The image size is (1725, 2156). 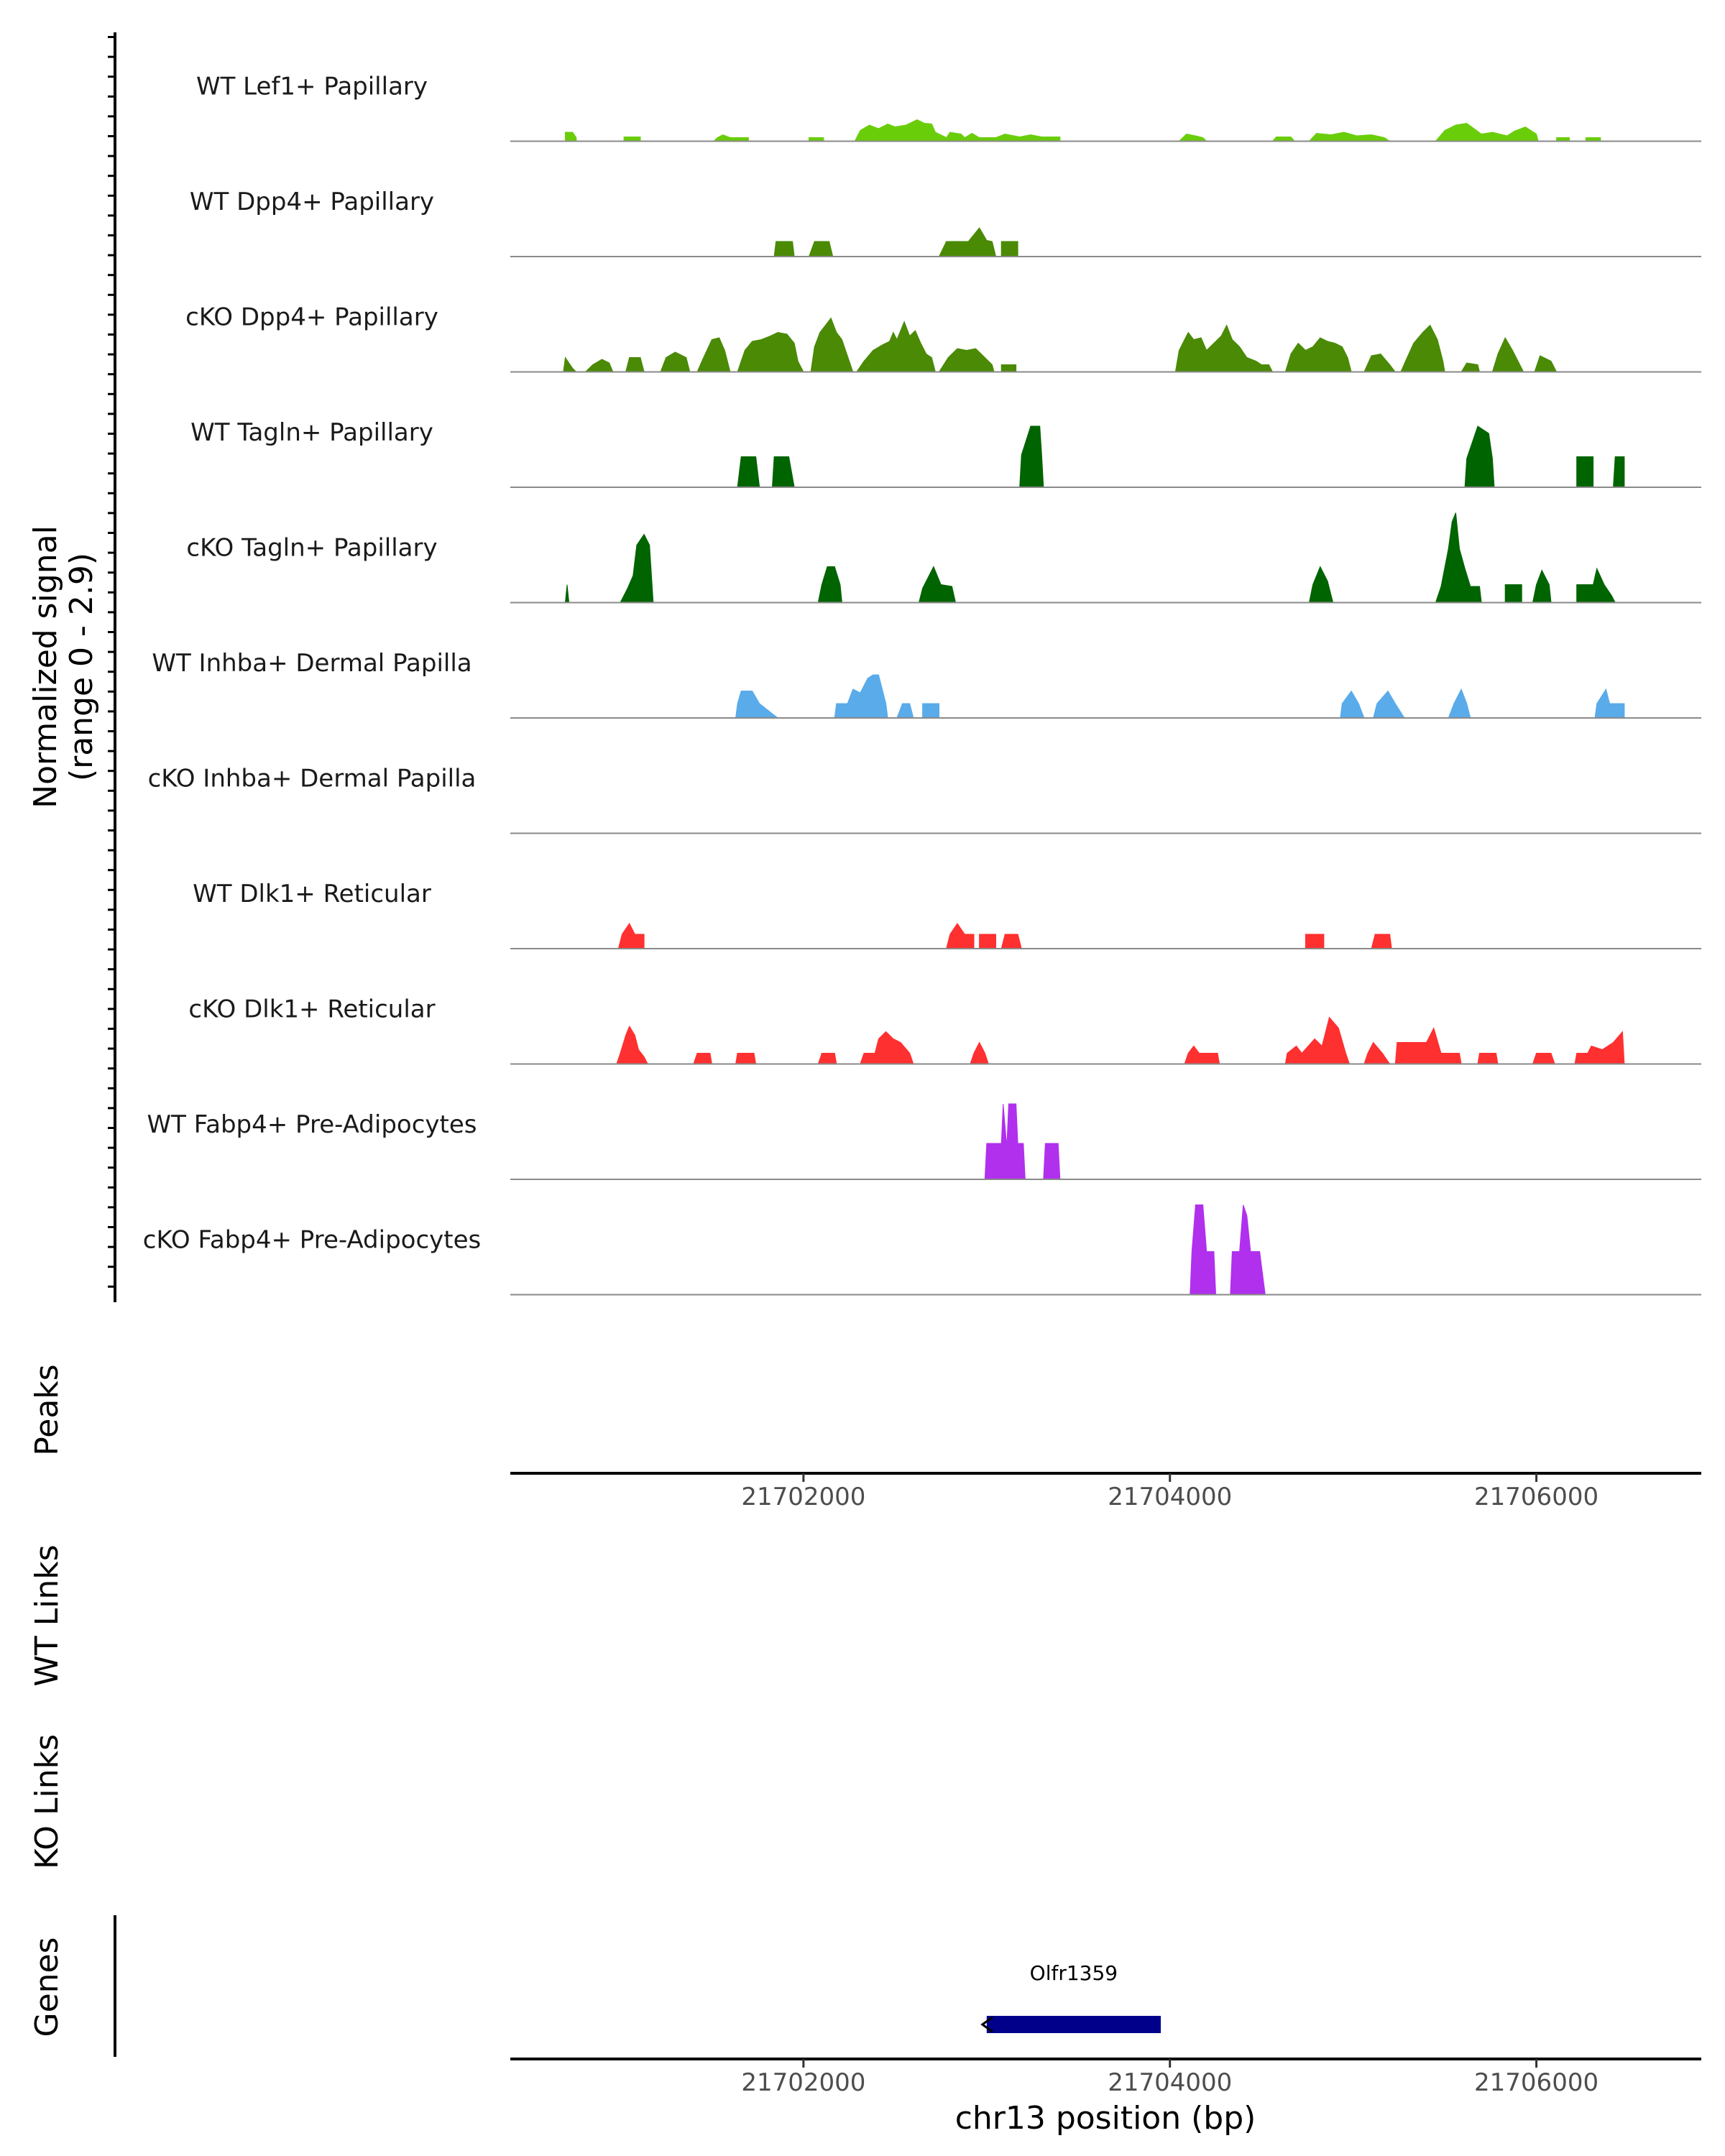 What do you see at coordinates (312, 1240) in the screenshot?
I see `track-label: cKO Fabp4+ Pre-Adipocytes` at bounding box center [312, 1240].